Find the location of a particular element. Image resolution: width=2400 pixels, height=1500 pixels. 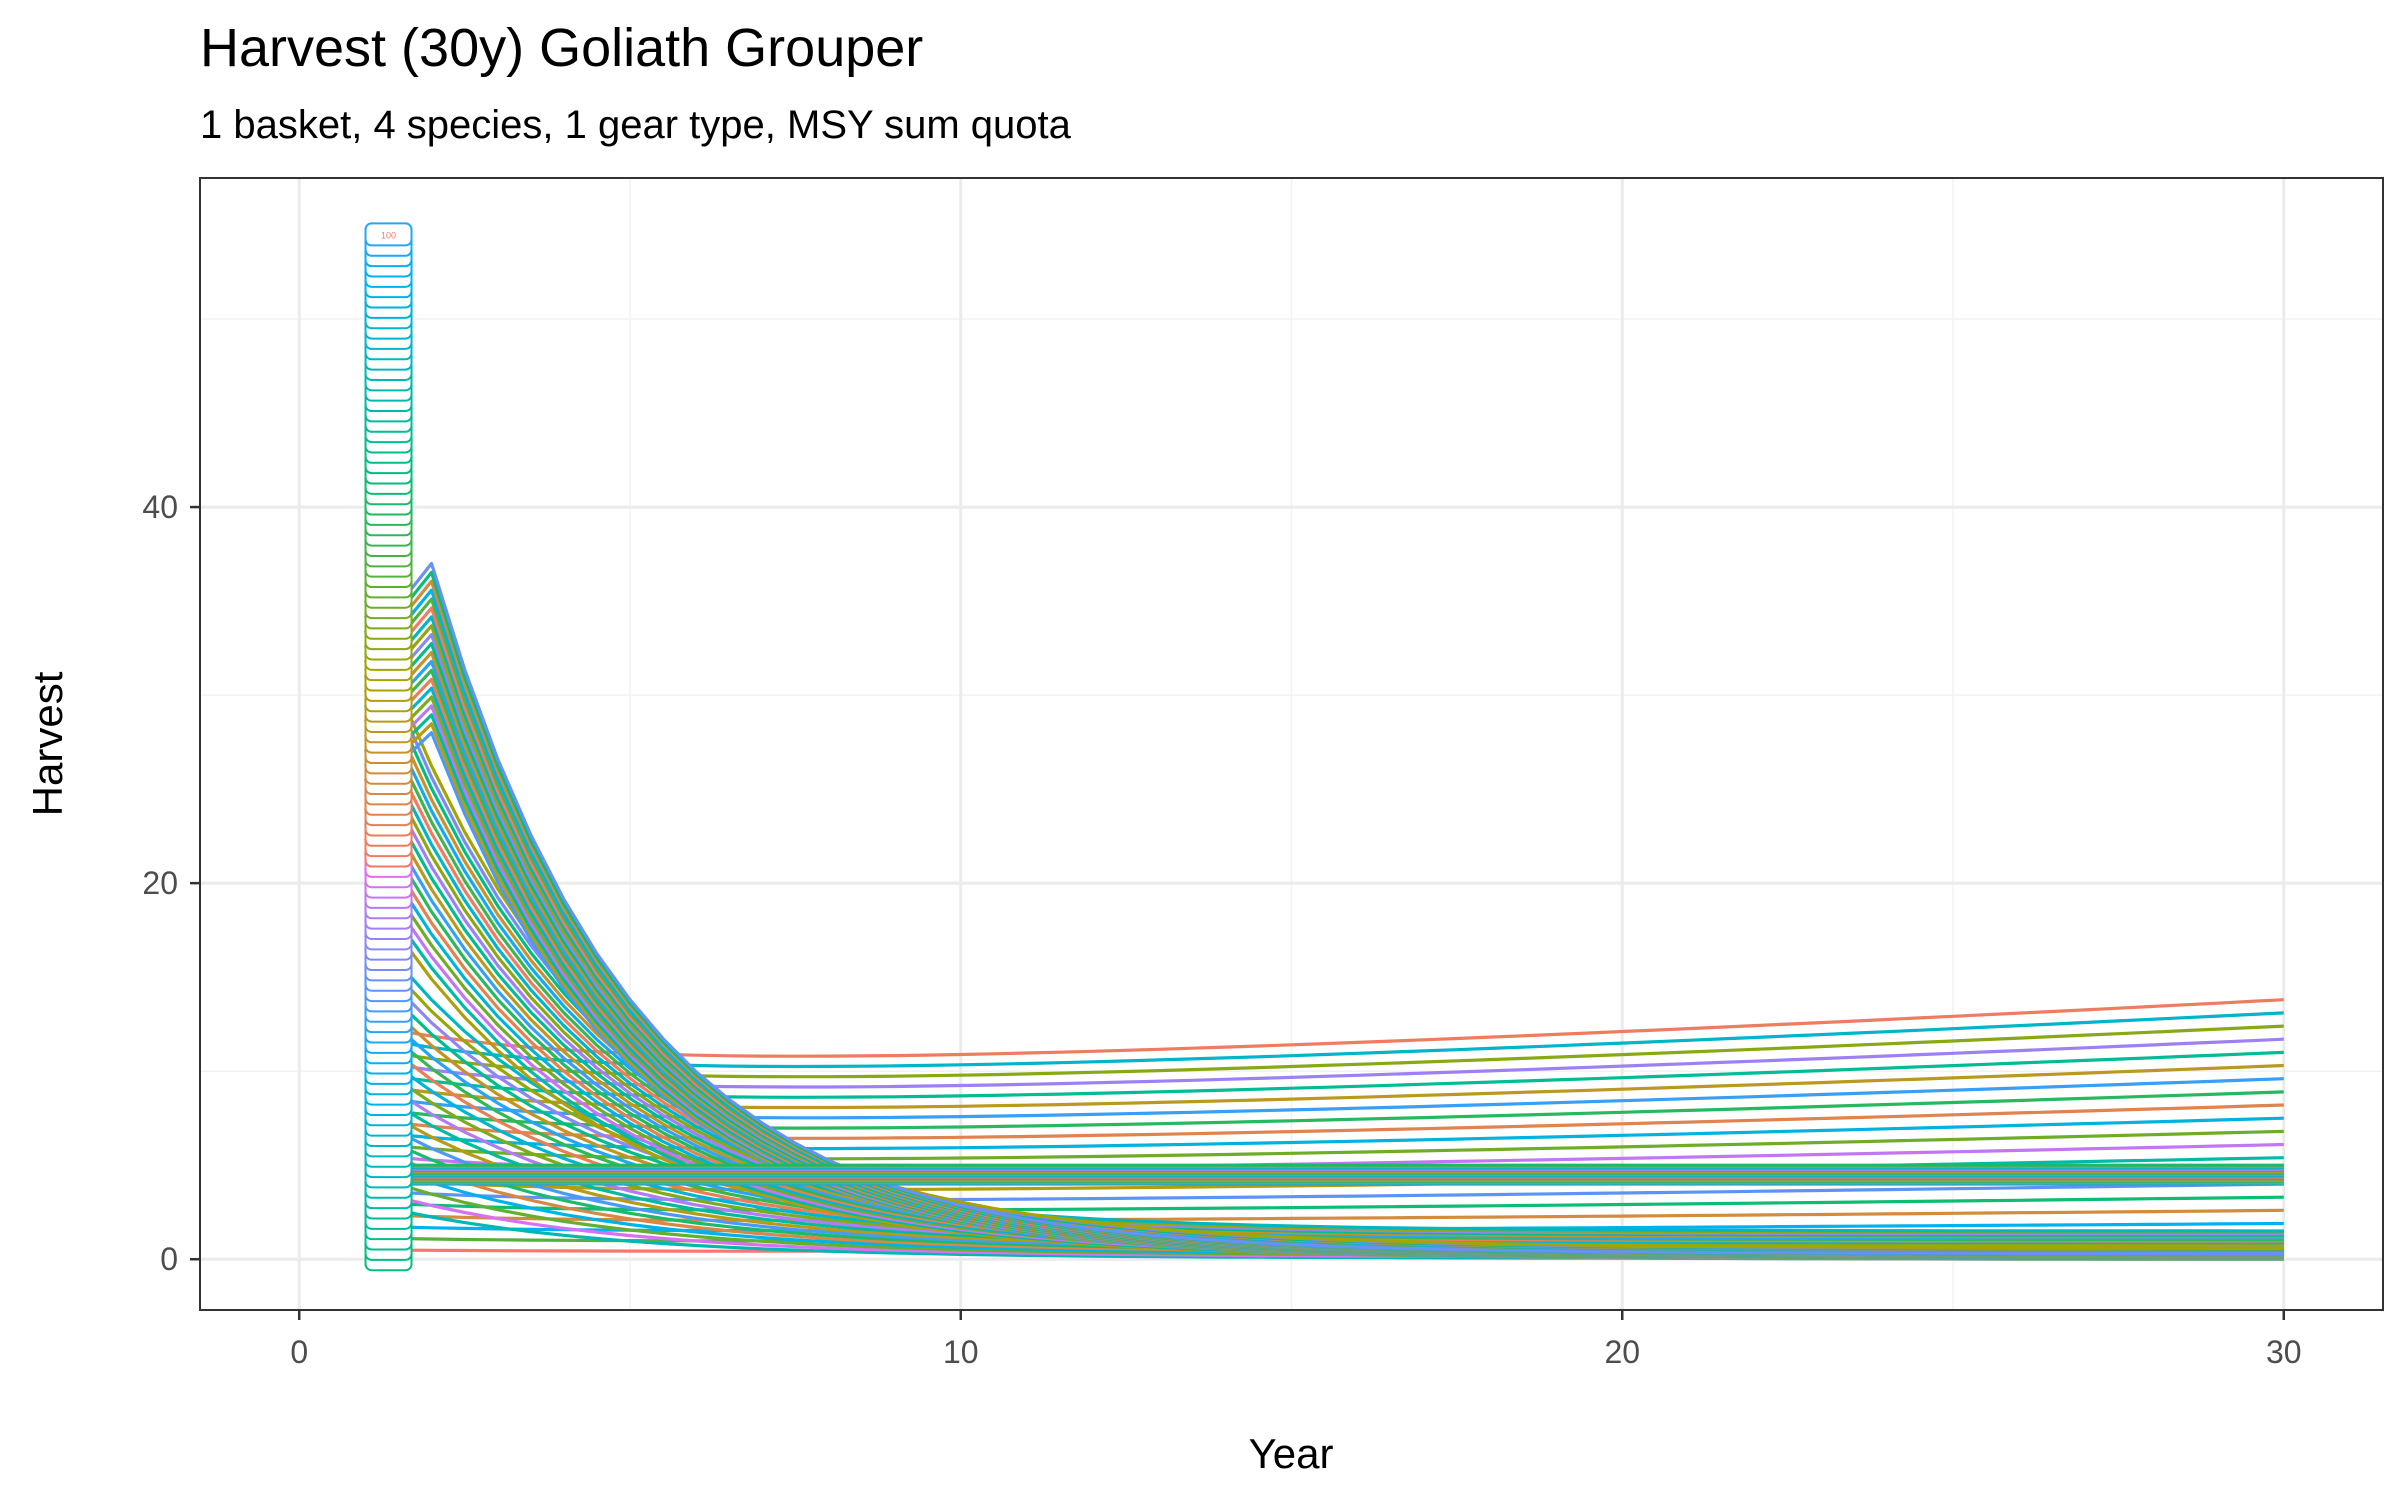

x-tick-label: 20 is located at coordinates (1622, 1352).